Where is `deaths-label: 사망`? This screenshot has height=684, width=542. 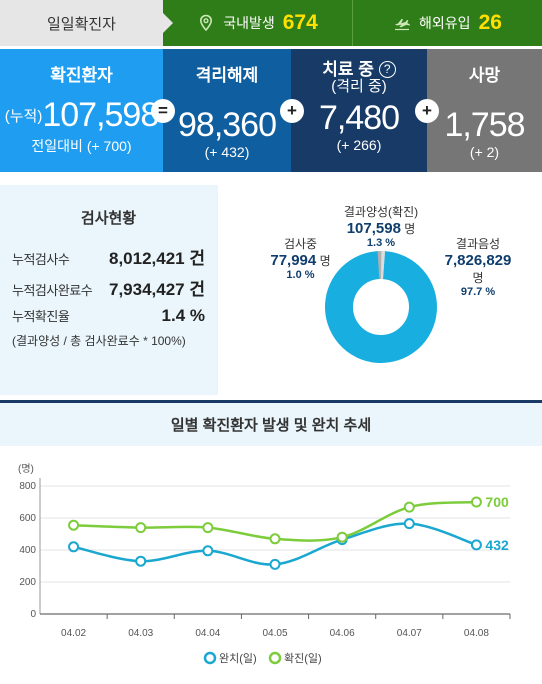 deaths-label: 사망 is located at coordinates (484, 75).